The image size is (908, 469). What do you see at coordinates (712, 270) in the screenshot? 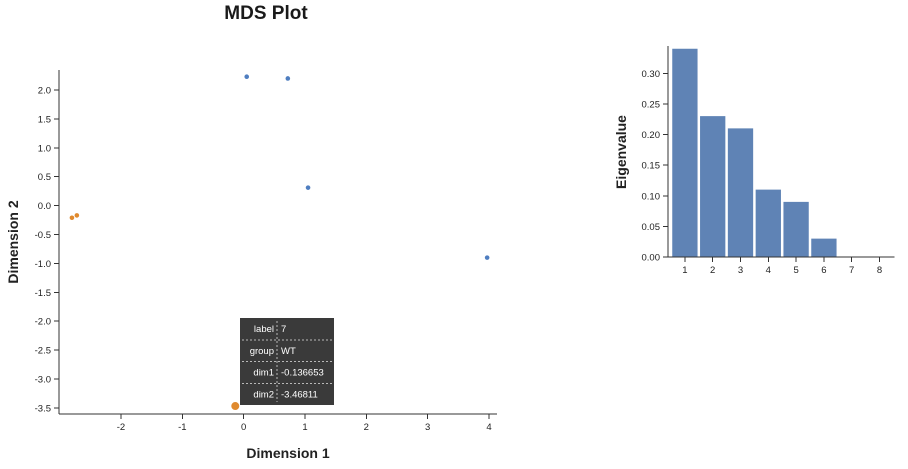
I see `bar-x-tick-label: 2` at bounding box center [712, 270].